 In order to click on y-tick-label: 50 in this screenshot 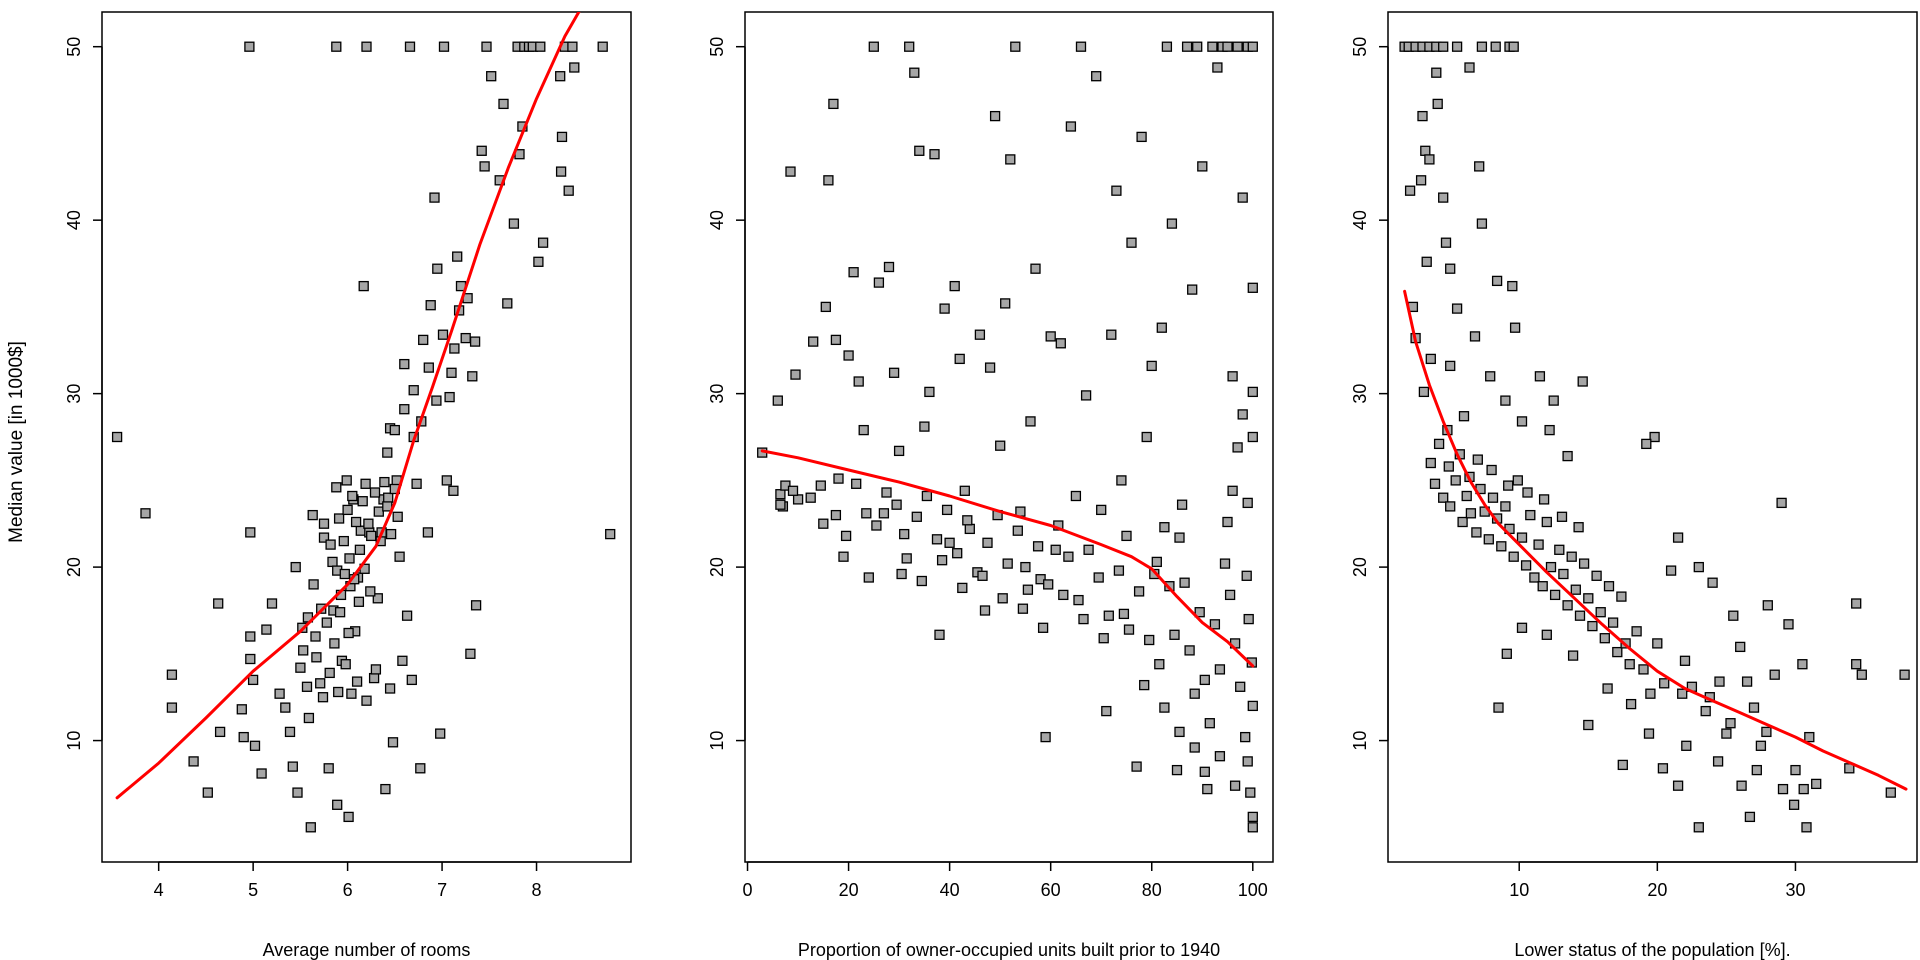, I will do `click(717, 47)`.